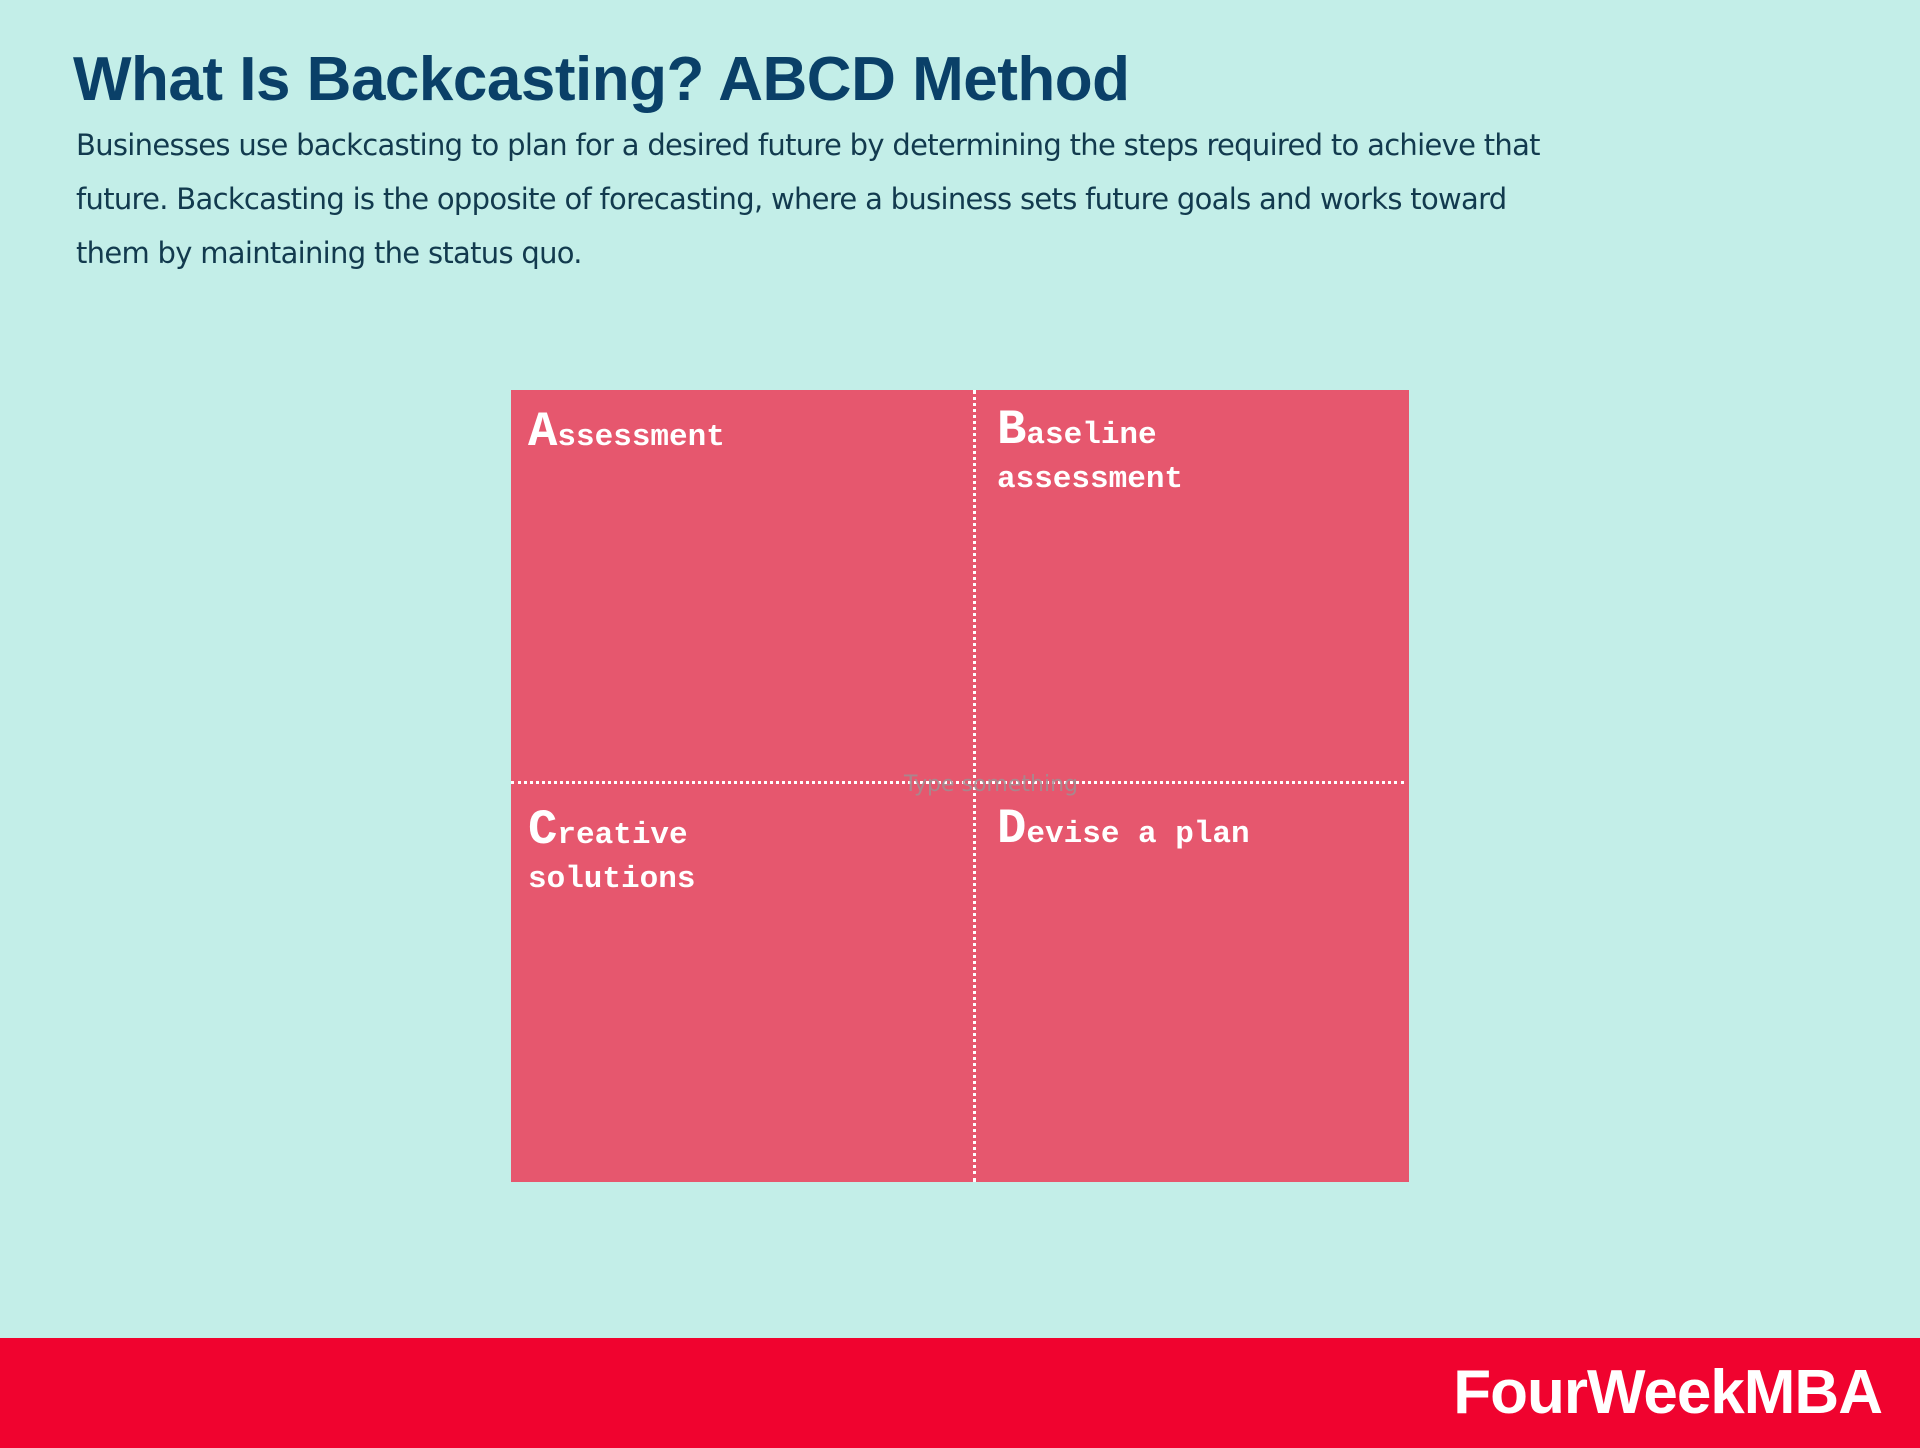 This screenshot has height=1448, width=1920. I want to click on quadrant-assessment: Assessment, so click(693, 434).